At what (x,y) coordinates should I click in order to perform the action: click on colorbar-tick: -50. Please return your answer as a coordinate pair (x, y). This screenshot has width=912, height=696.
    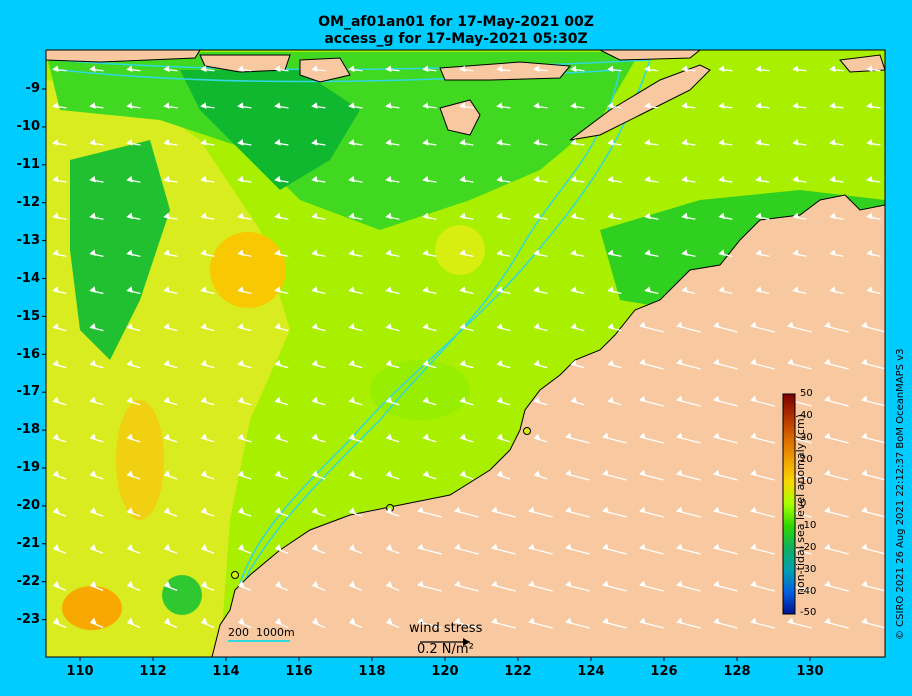
    Looking at the image, I should click on (808, 612).